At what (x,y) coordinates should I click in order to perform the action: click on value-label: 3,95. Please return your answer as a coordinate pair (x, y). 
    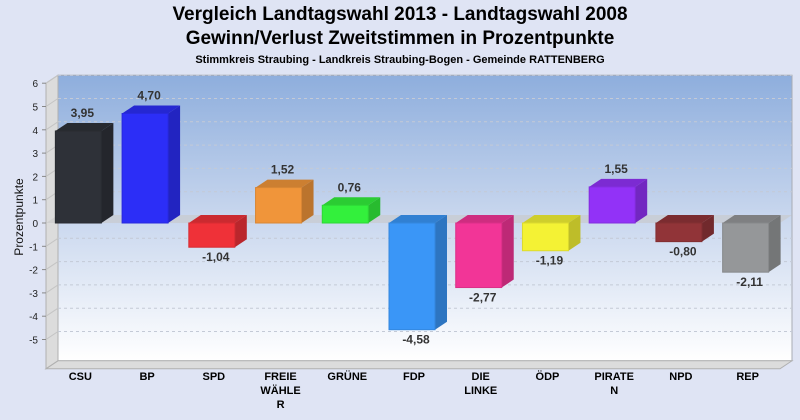
    Looking at the image, I should click on (83, 113).